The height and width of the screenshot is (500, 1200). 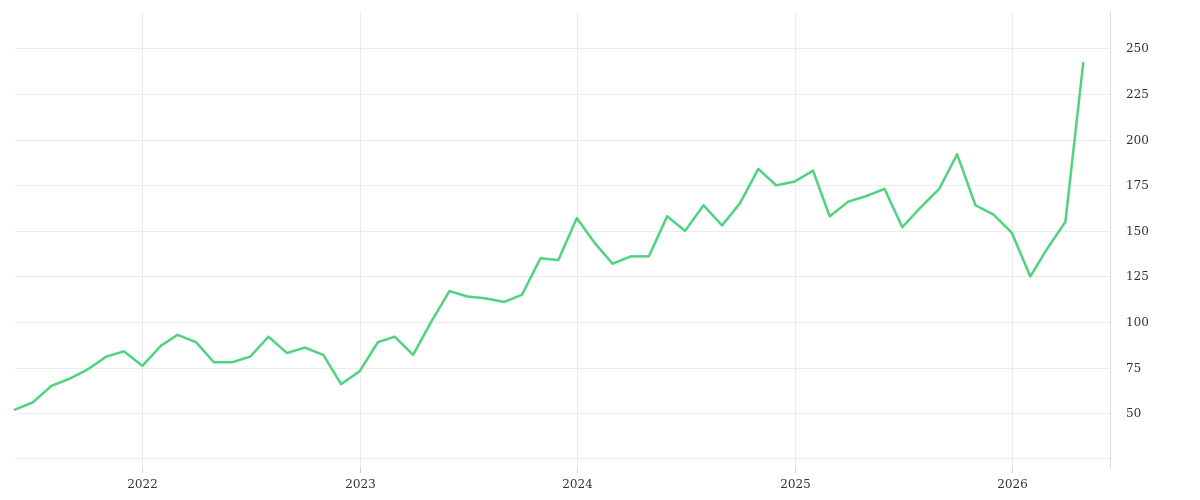 I want to click on y-tick-label: 200, so click(x=1137, y=140).